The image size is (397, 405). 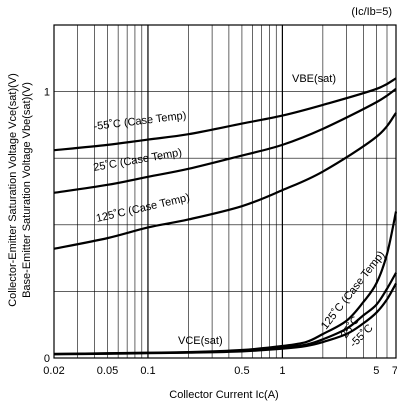 I want to click on vce-group-label: VCE(sat), so click(x=200, y=341).